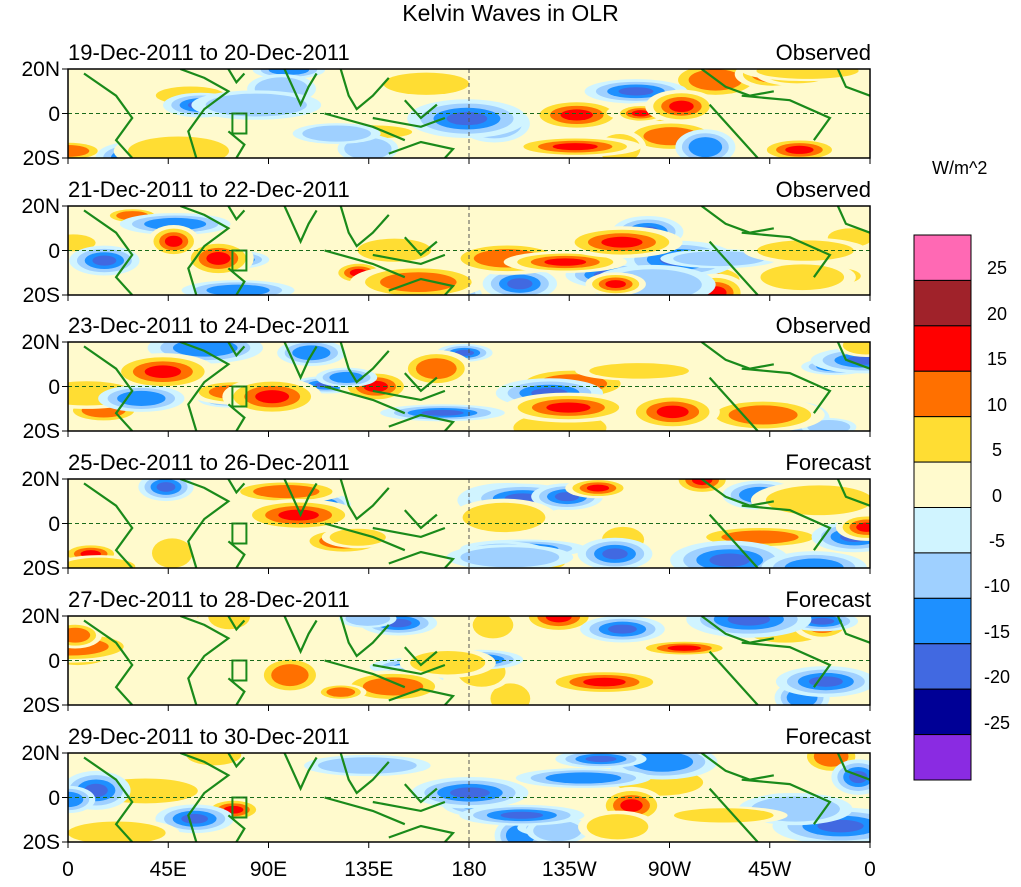  Describe the element at coordinates (996, 586) in the screenshot. I see `colorbar-label: -10` at that location.